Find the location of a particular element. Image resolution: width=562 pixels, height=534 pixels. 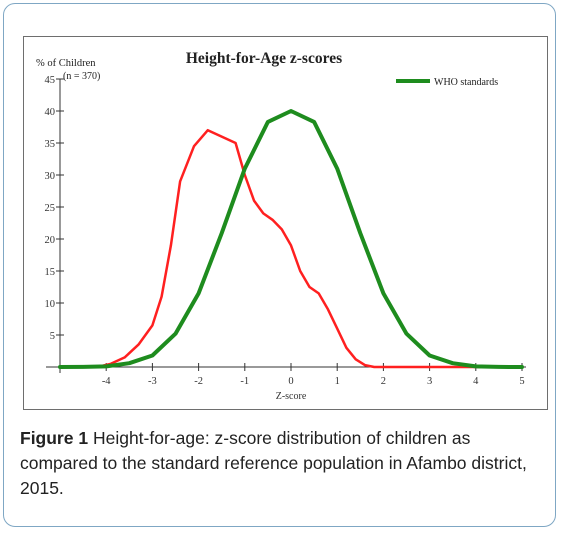

x-tick-label: -2 is located at coordinates (198, 381).